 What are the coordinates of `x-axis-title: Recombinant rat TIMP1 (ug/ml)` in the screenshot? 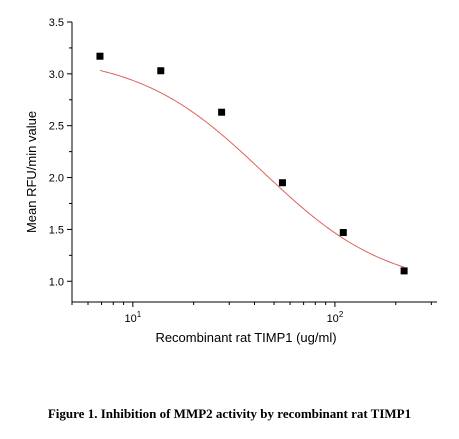 It's located at (245, 337).